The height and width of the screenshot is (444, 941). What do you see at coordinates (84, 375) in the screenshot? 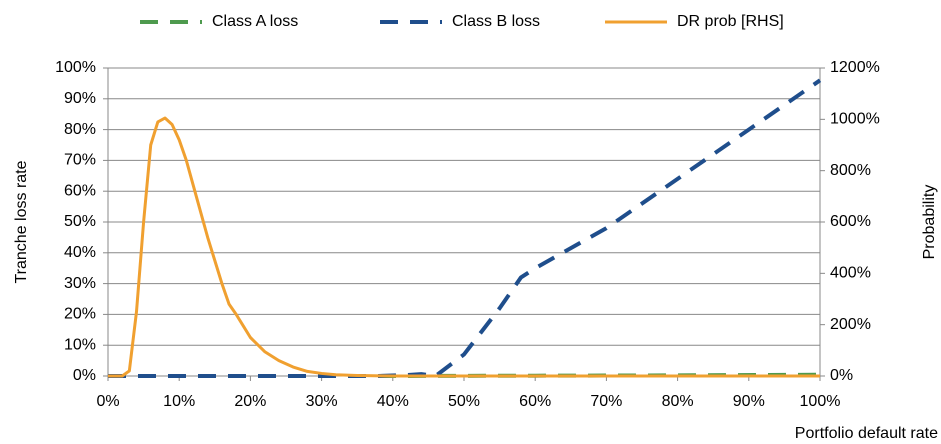
I see `y-tick-label: 0%` at bounding box center [84, 375].